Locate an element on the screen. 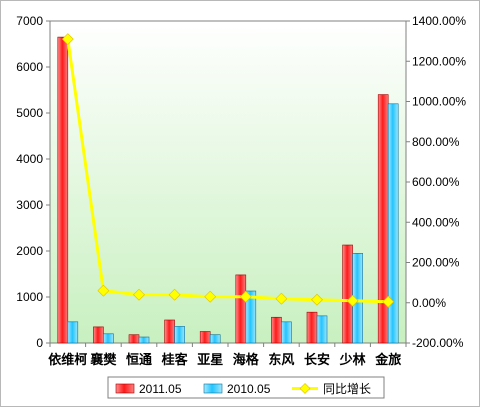 This screenshot has height=407, width=480. category-label-依维柯: 依维柯 is located at coordinates (67, 359).